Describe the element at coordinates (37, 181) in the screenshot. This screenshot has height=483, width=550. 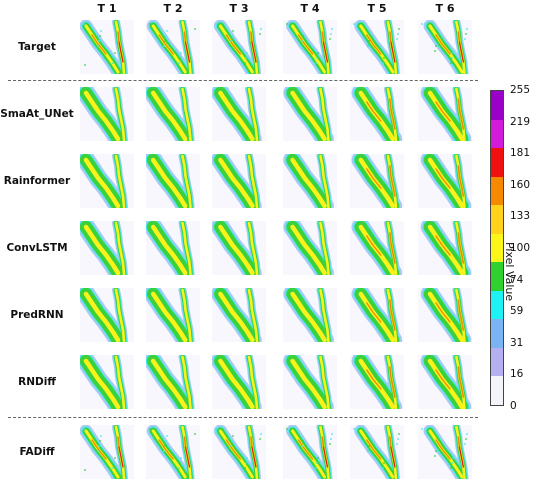
I see `row-label: Rainformer` at that location.